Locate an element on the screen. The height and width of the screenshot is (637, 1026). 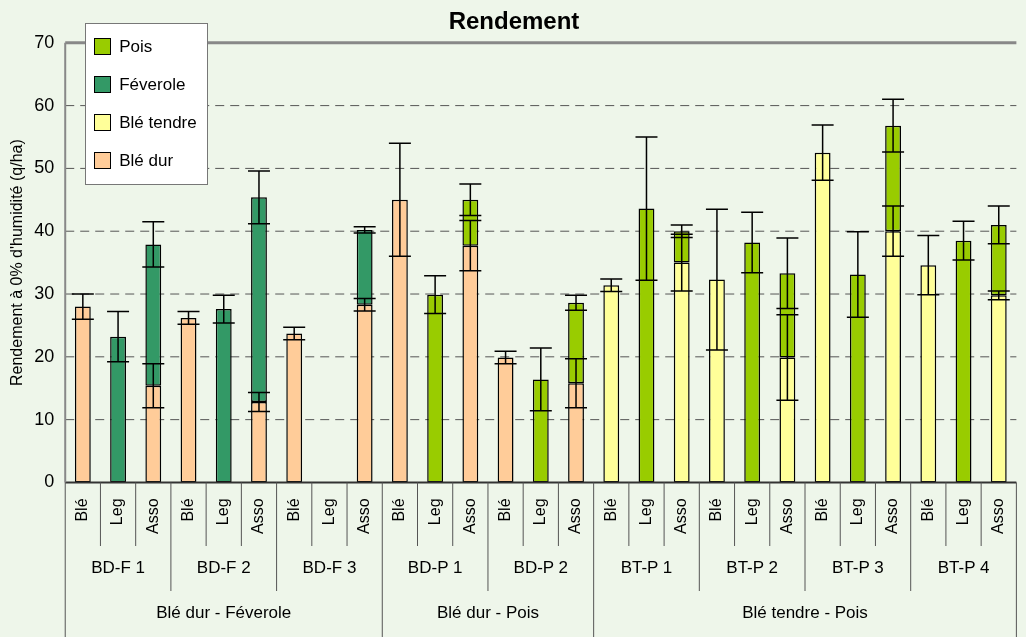
text: BT-P 1 is located at coordinates (646, 567).